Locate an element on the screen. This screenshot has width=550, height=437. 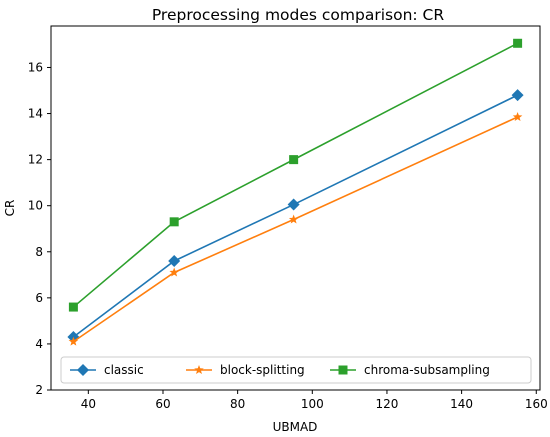
legend-frame is located at coordinates (296, 370).